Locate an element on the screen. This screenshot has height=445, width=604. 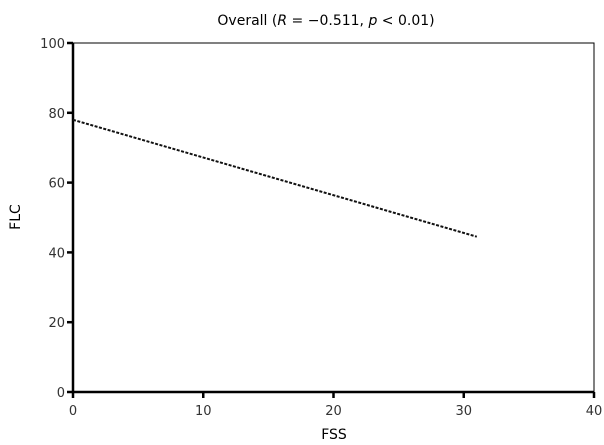
y-tick-label: 20 is located at coordinates (56, 323).